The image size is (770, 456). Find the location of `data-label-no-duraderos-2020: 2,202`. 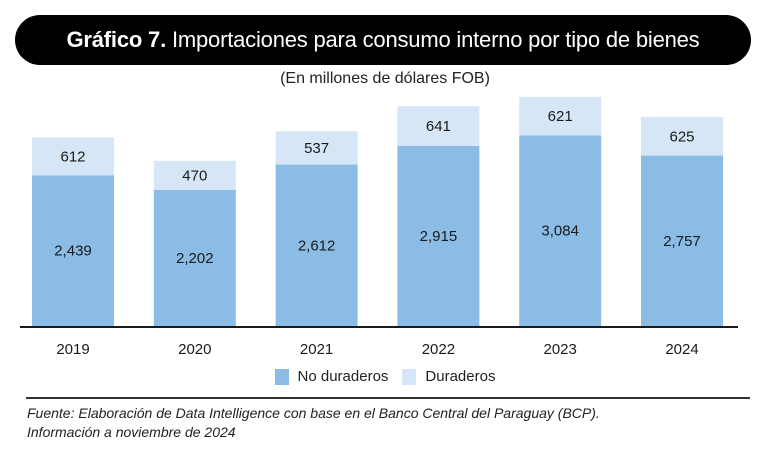

data-label-no-duraderos-2020: 2,202 is located at coordinates (195, 258).